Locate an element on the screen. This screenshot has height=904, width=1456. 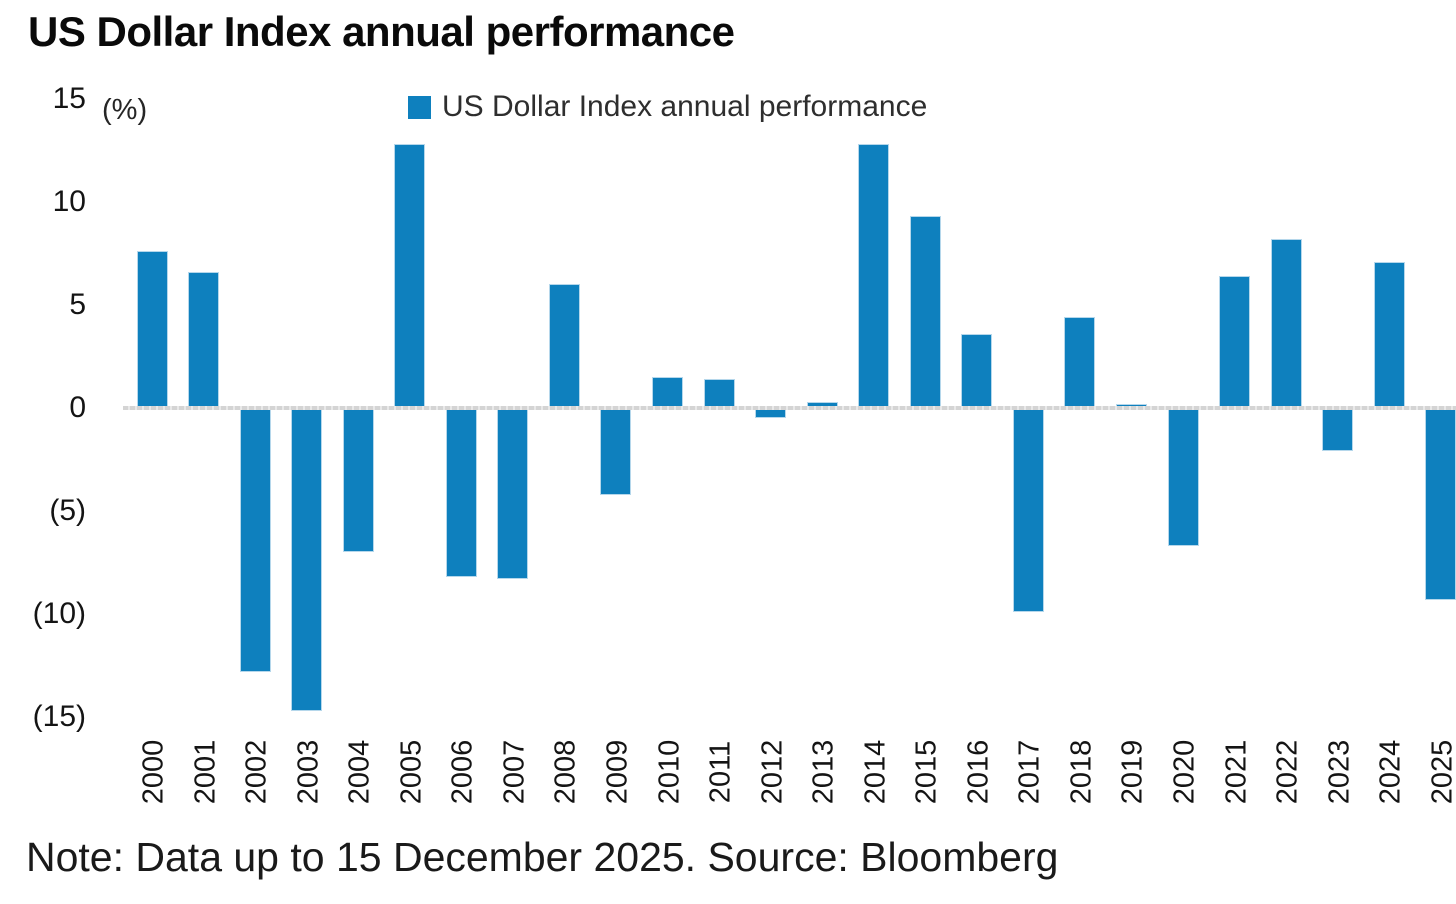
bar-2011 is located at coordinates (719, 393).